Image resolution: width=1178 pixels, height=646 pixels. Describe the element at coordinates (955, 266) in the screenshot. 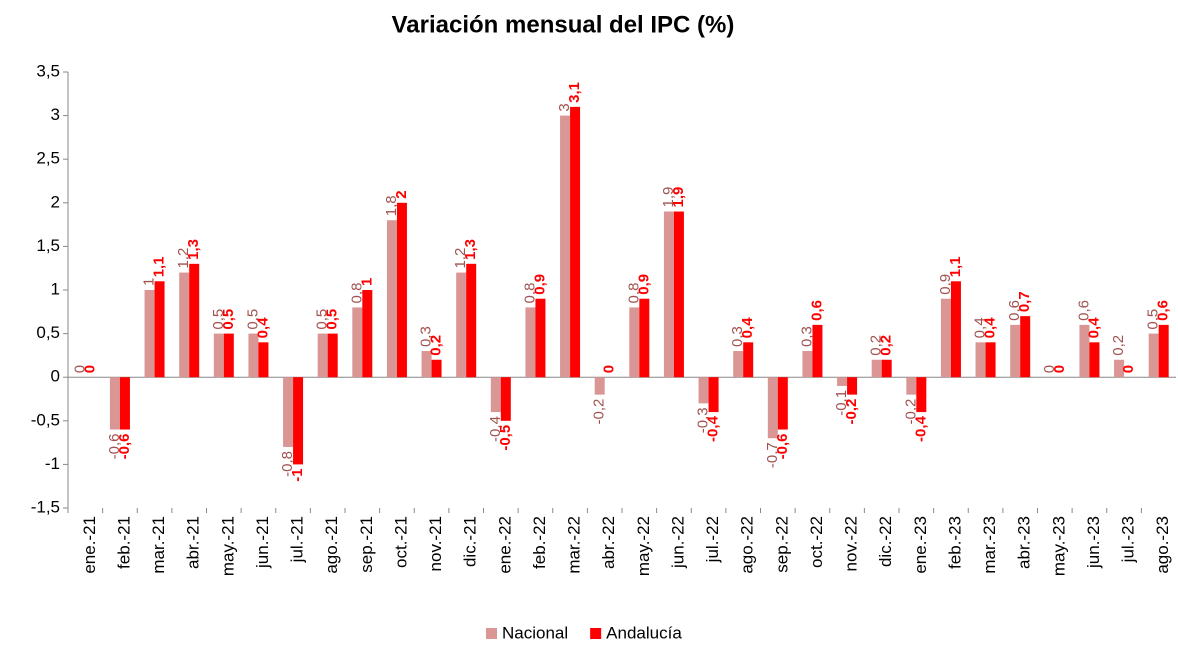

I see `data-label: 1,1` at that location.